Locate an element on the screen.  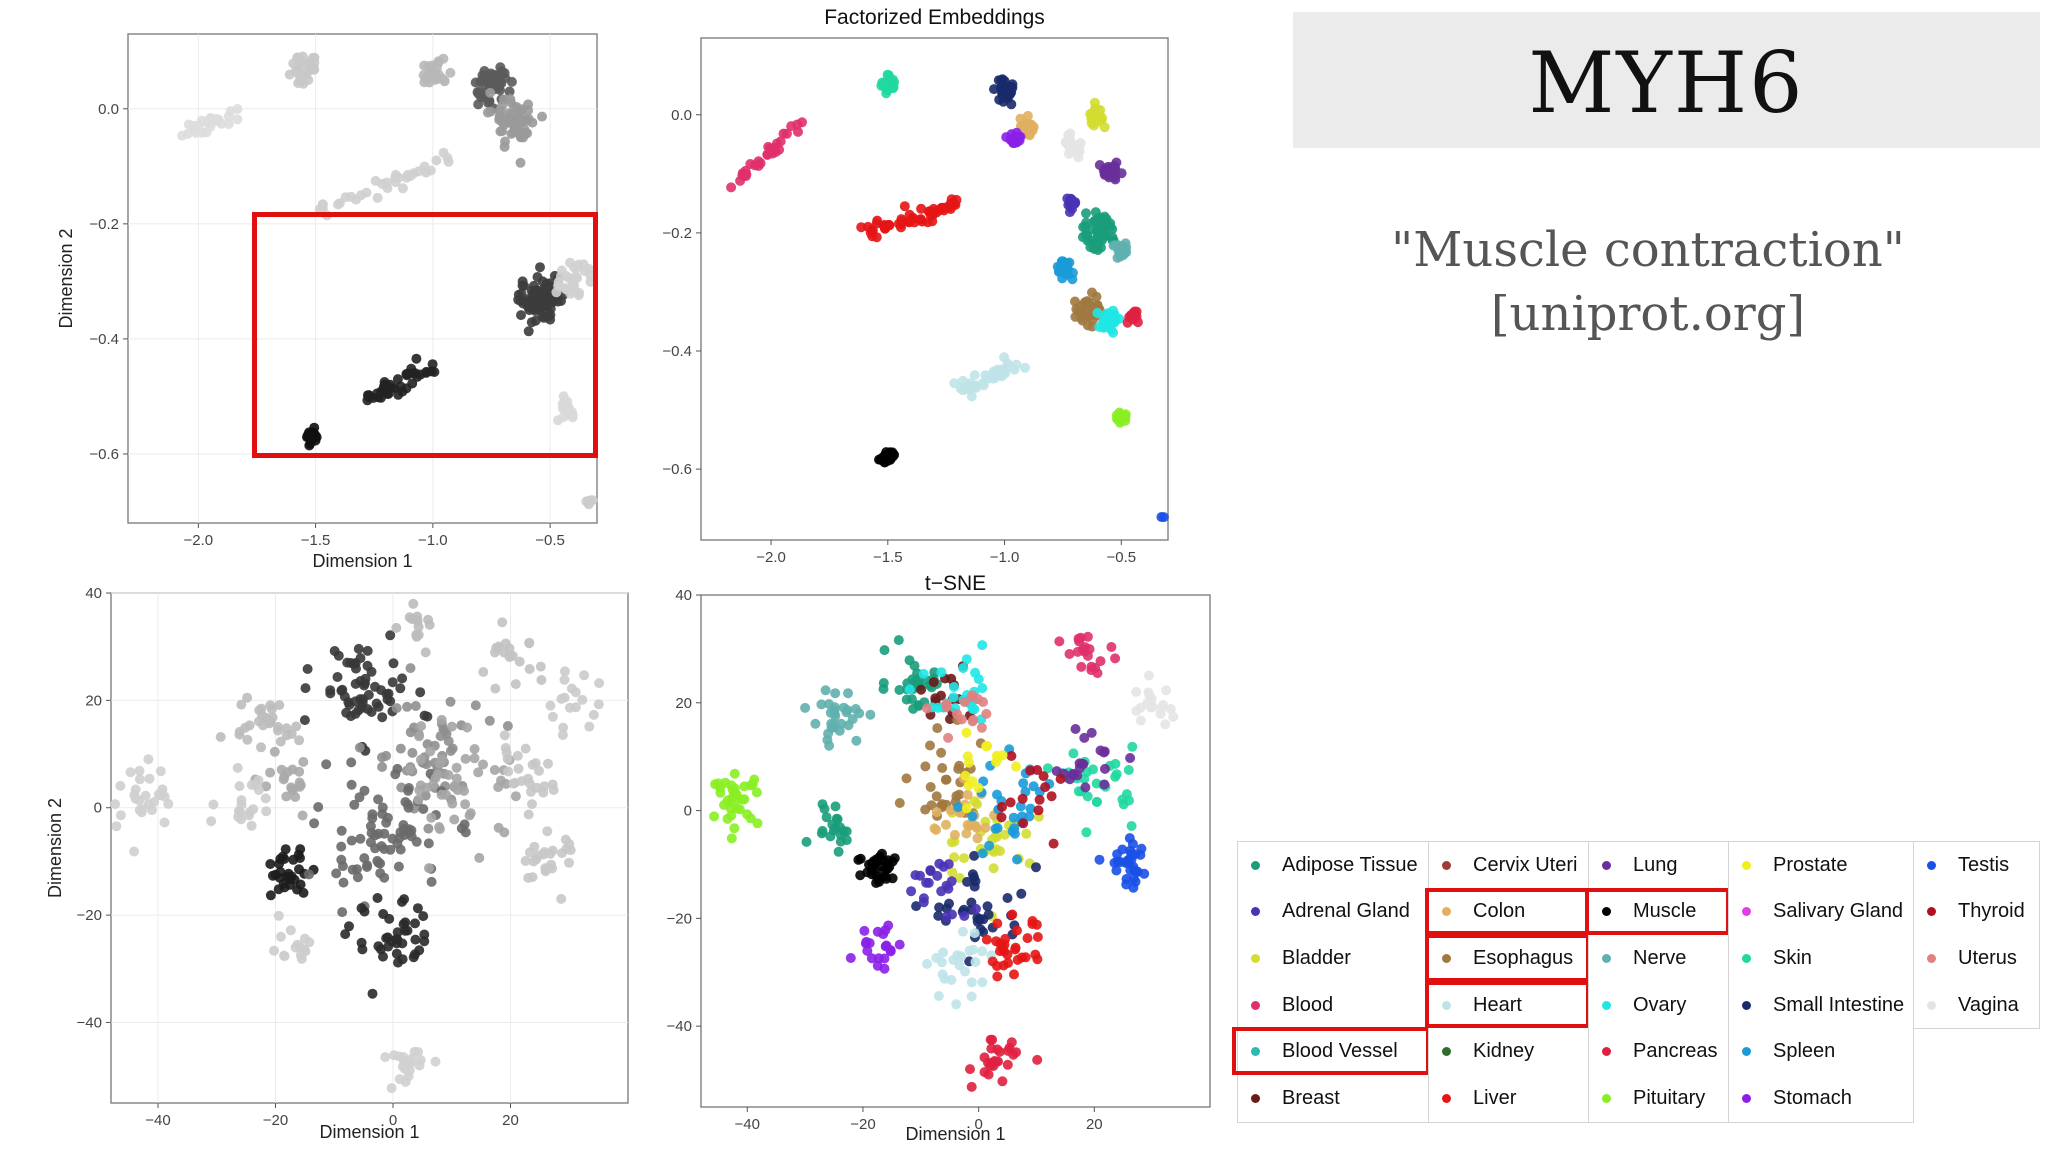
x-tick-label: −1.5 is located at coordinates (888, 557).